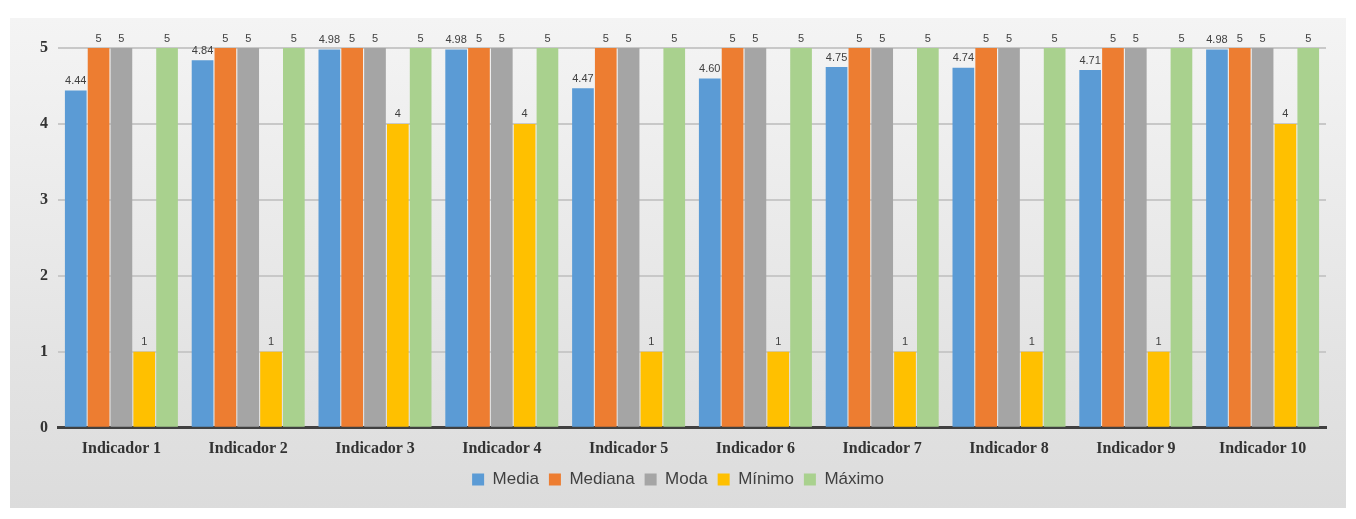  Describe the element at coordinates (710, 67) in the screenshot. I see `data-label: 4.60` at that location.